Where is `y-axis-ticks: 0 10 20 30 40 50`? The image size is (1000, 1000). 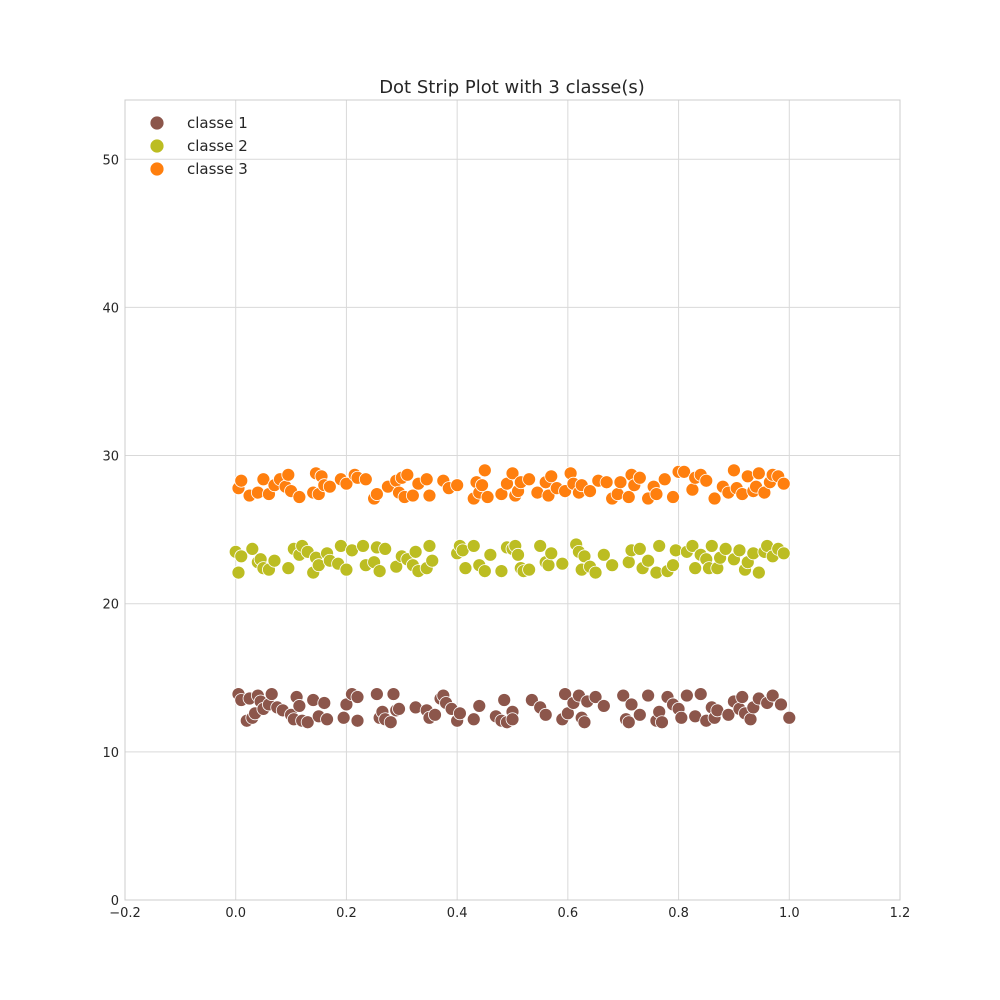 y-axis-ticks: 0 10 20 30 40 50 is located at coordinates (110, 531).